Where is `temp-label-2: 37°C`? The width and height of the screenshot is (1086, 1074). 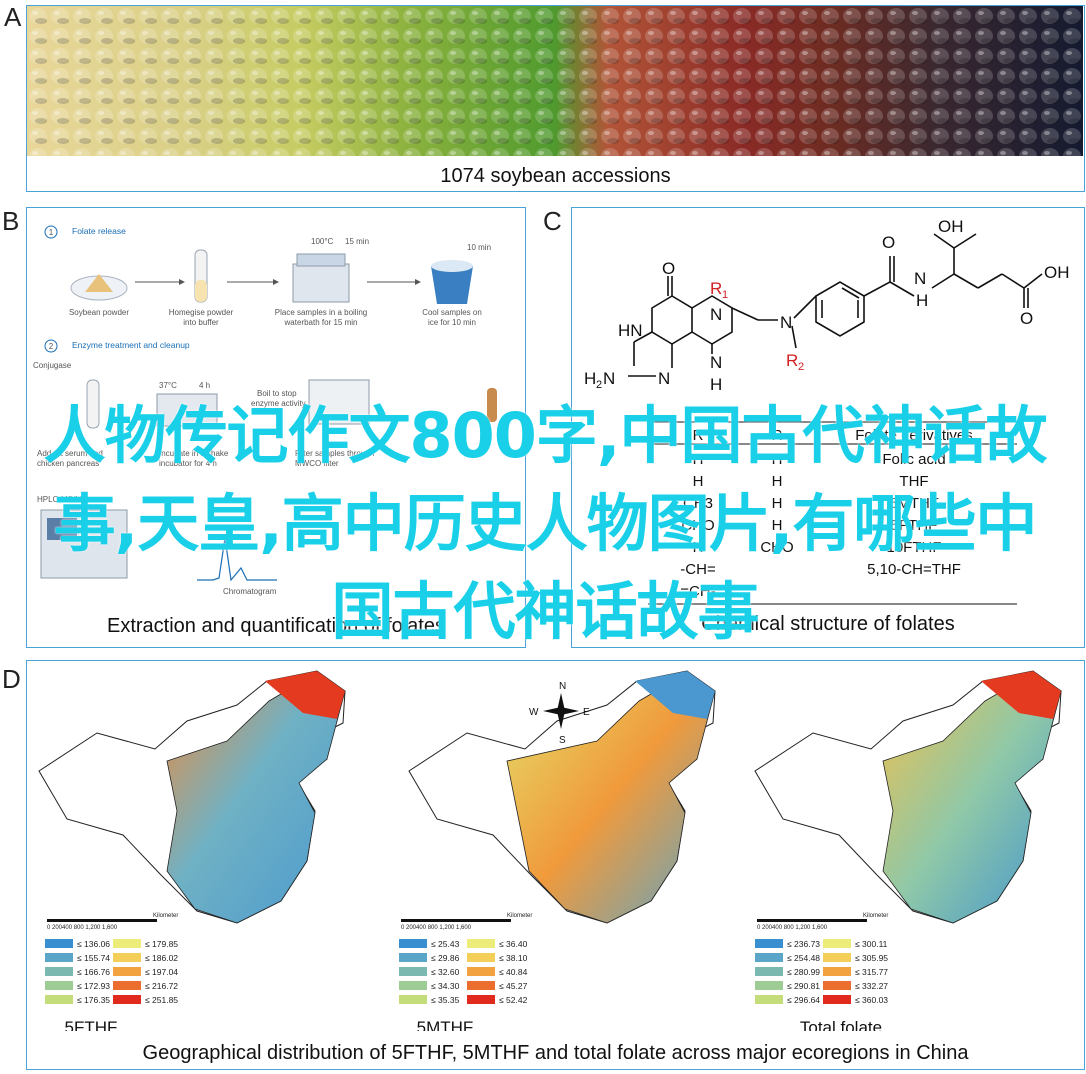
temp-label-2: 37°C is located at coordinates (168, 385).